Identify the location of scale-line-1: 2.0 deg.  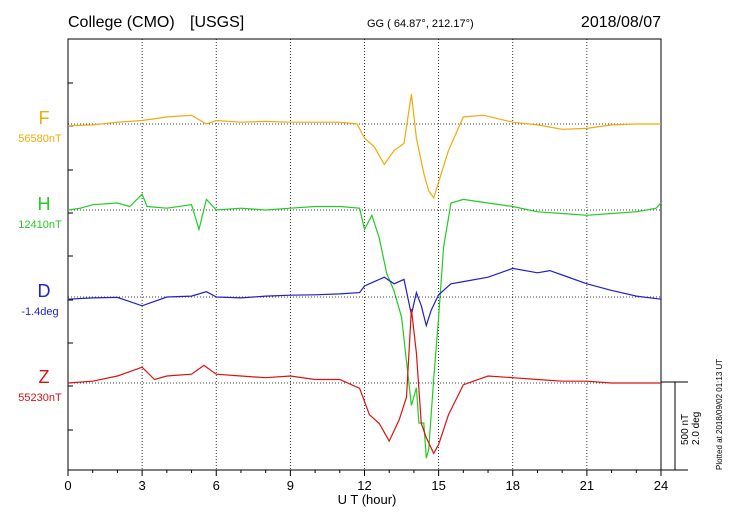
(696, 428).